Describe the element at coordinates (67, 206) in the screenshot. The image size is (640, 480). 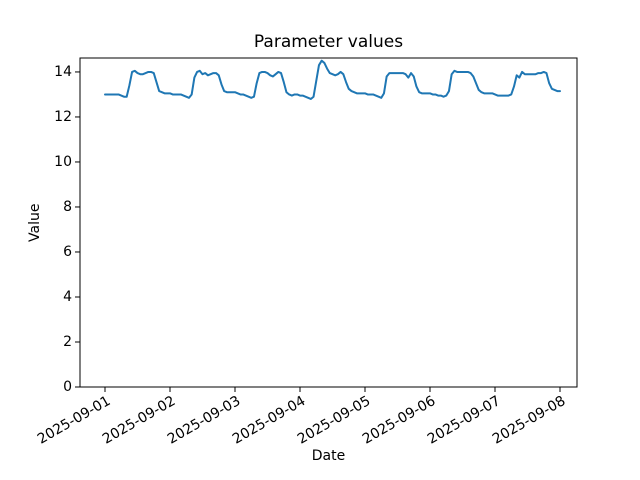
I see `y-tick-label: 8` at that location.